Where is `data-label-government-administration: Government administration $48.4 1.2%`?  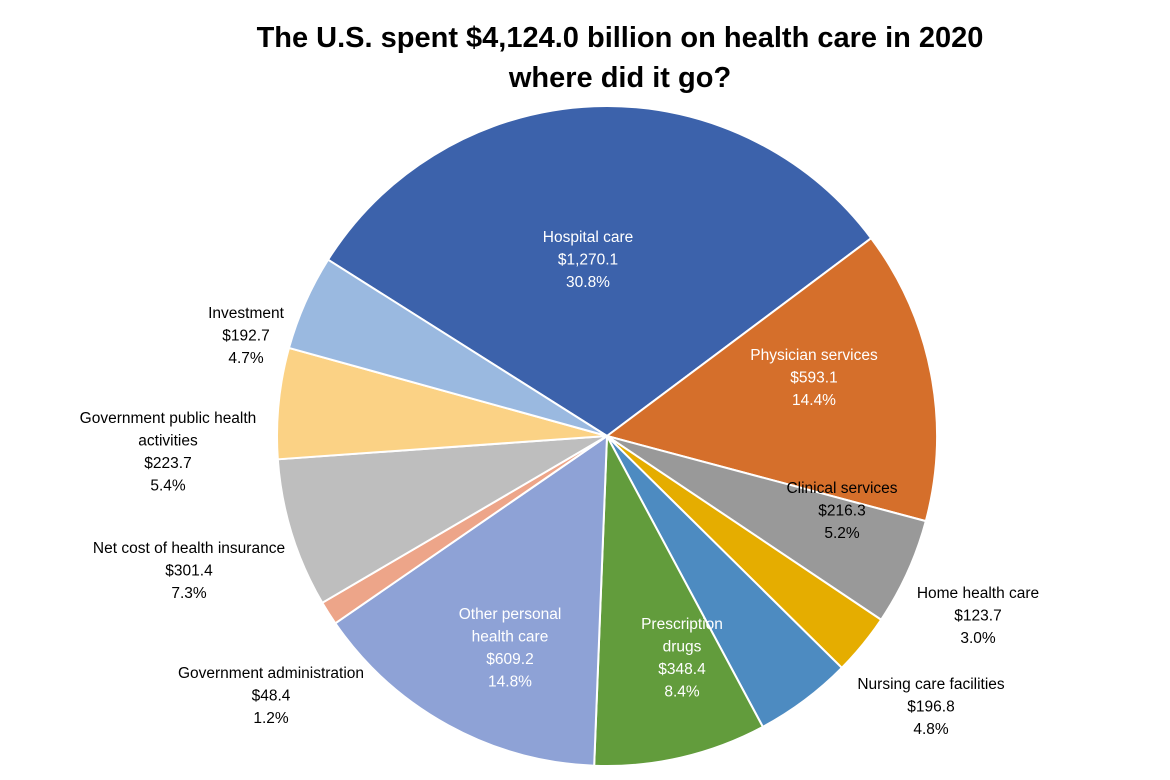 data-label-government-administration: Government administration $48.4 1.2% is located at coordinates (271, 696).